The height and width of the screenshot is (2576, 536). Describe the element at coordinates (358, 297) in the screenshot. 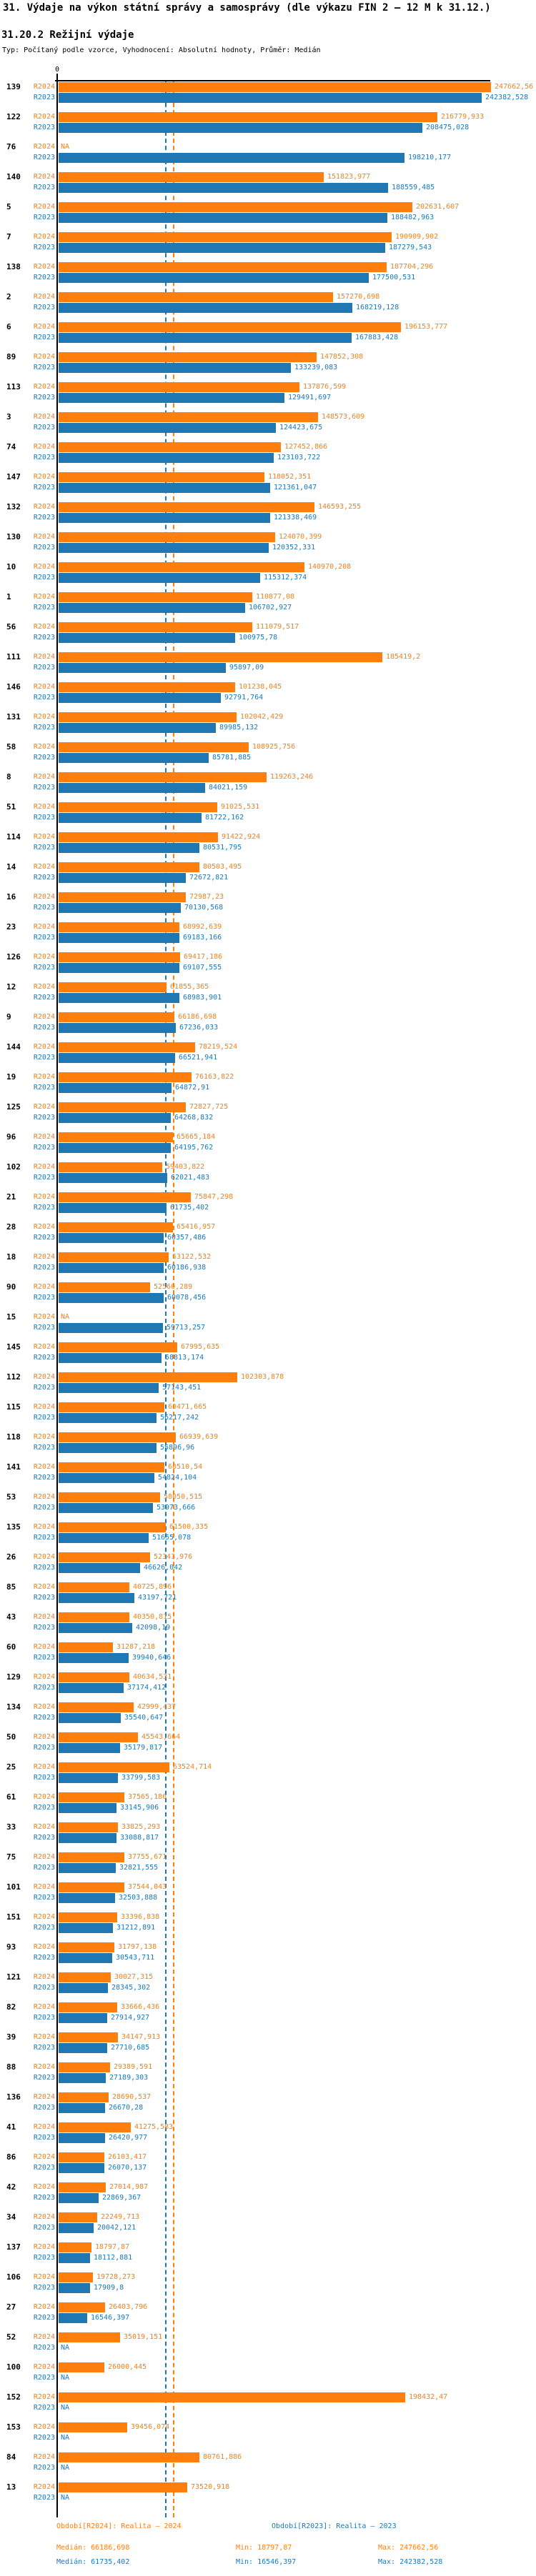

I see `value-label-r2024: 157270,698` at that location.